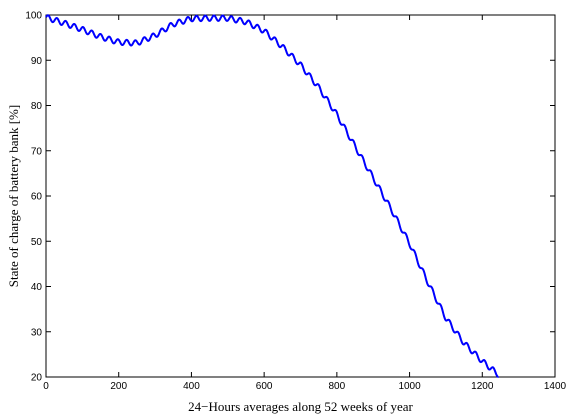 This screenshot has height=416, width=573. What do you see at coordinates (300, 406) in the screenshot?
I see `x-axis-label: 24−Hours averages along 52 weeks of year` at bounding box center [300, 406].